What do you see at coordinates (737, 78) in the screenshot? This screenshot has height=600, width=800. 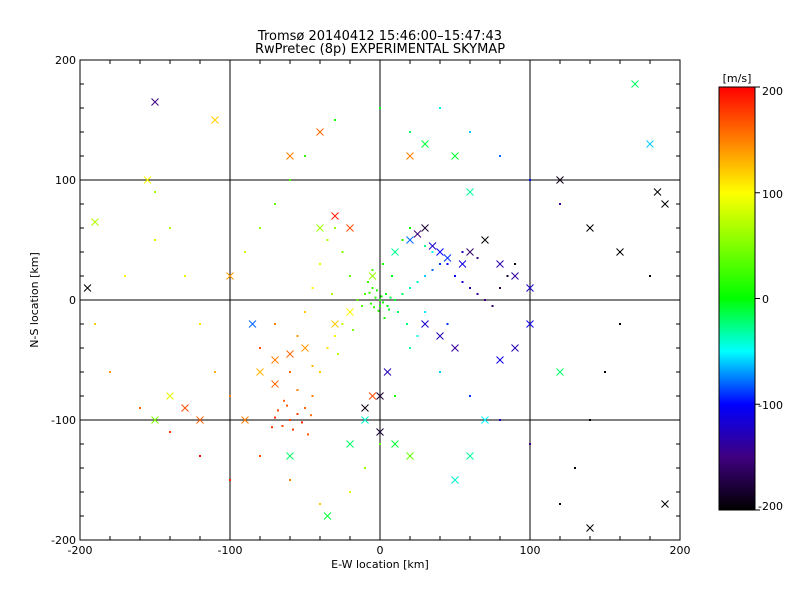 I see `colorbar-label: [m/s]` at bounding box center [737, 78].